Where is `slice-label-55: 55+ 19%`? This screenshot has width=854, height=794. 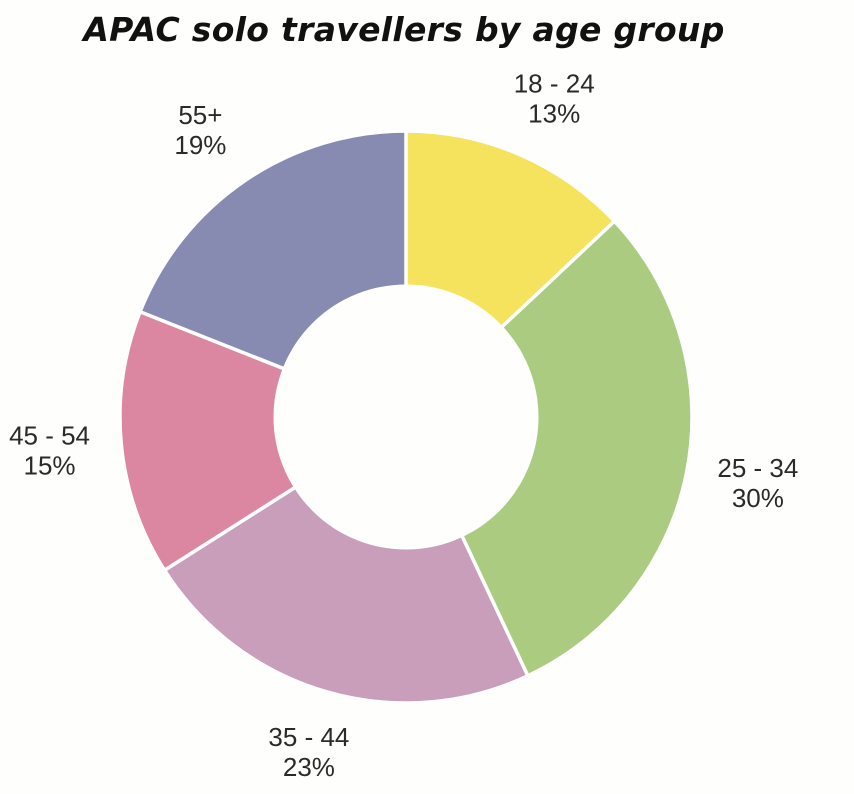 slice-label-55: 55+ 19% is located at coordinates (200, 130).